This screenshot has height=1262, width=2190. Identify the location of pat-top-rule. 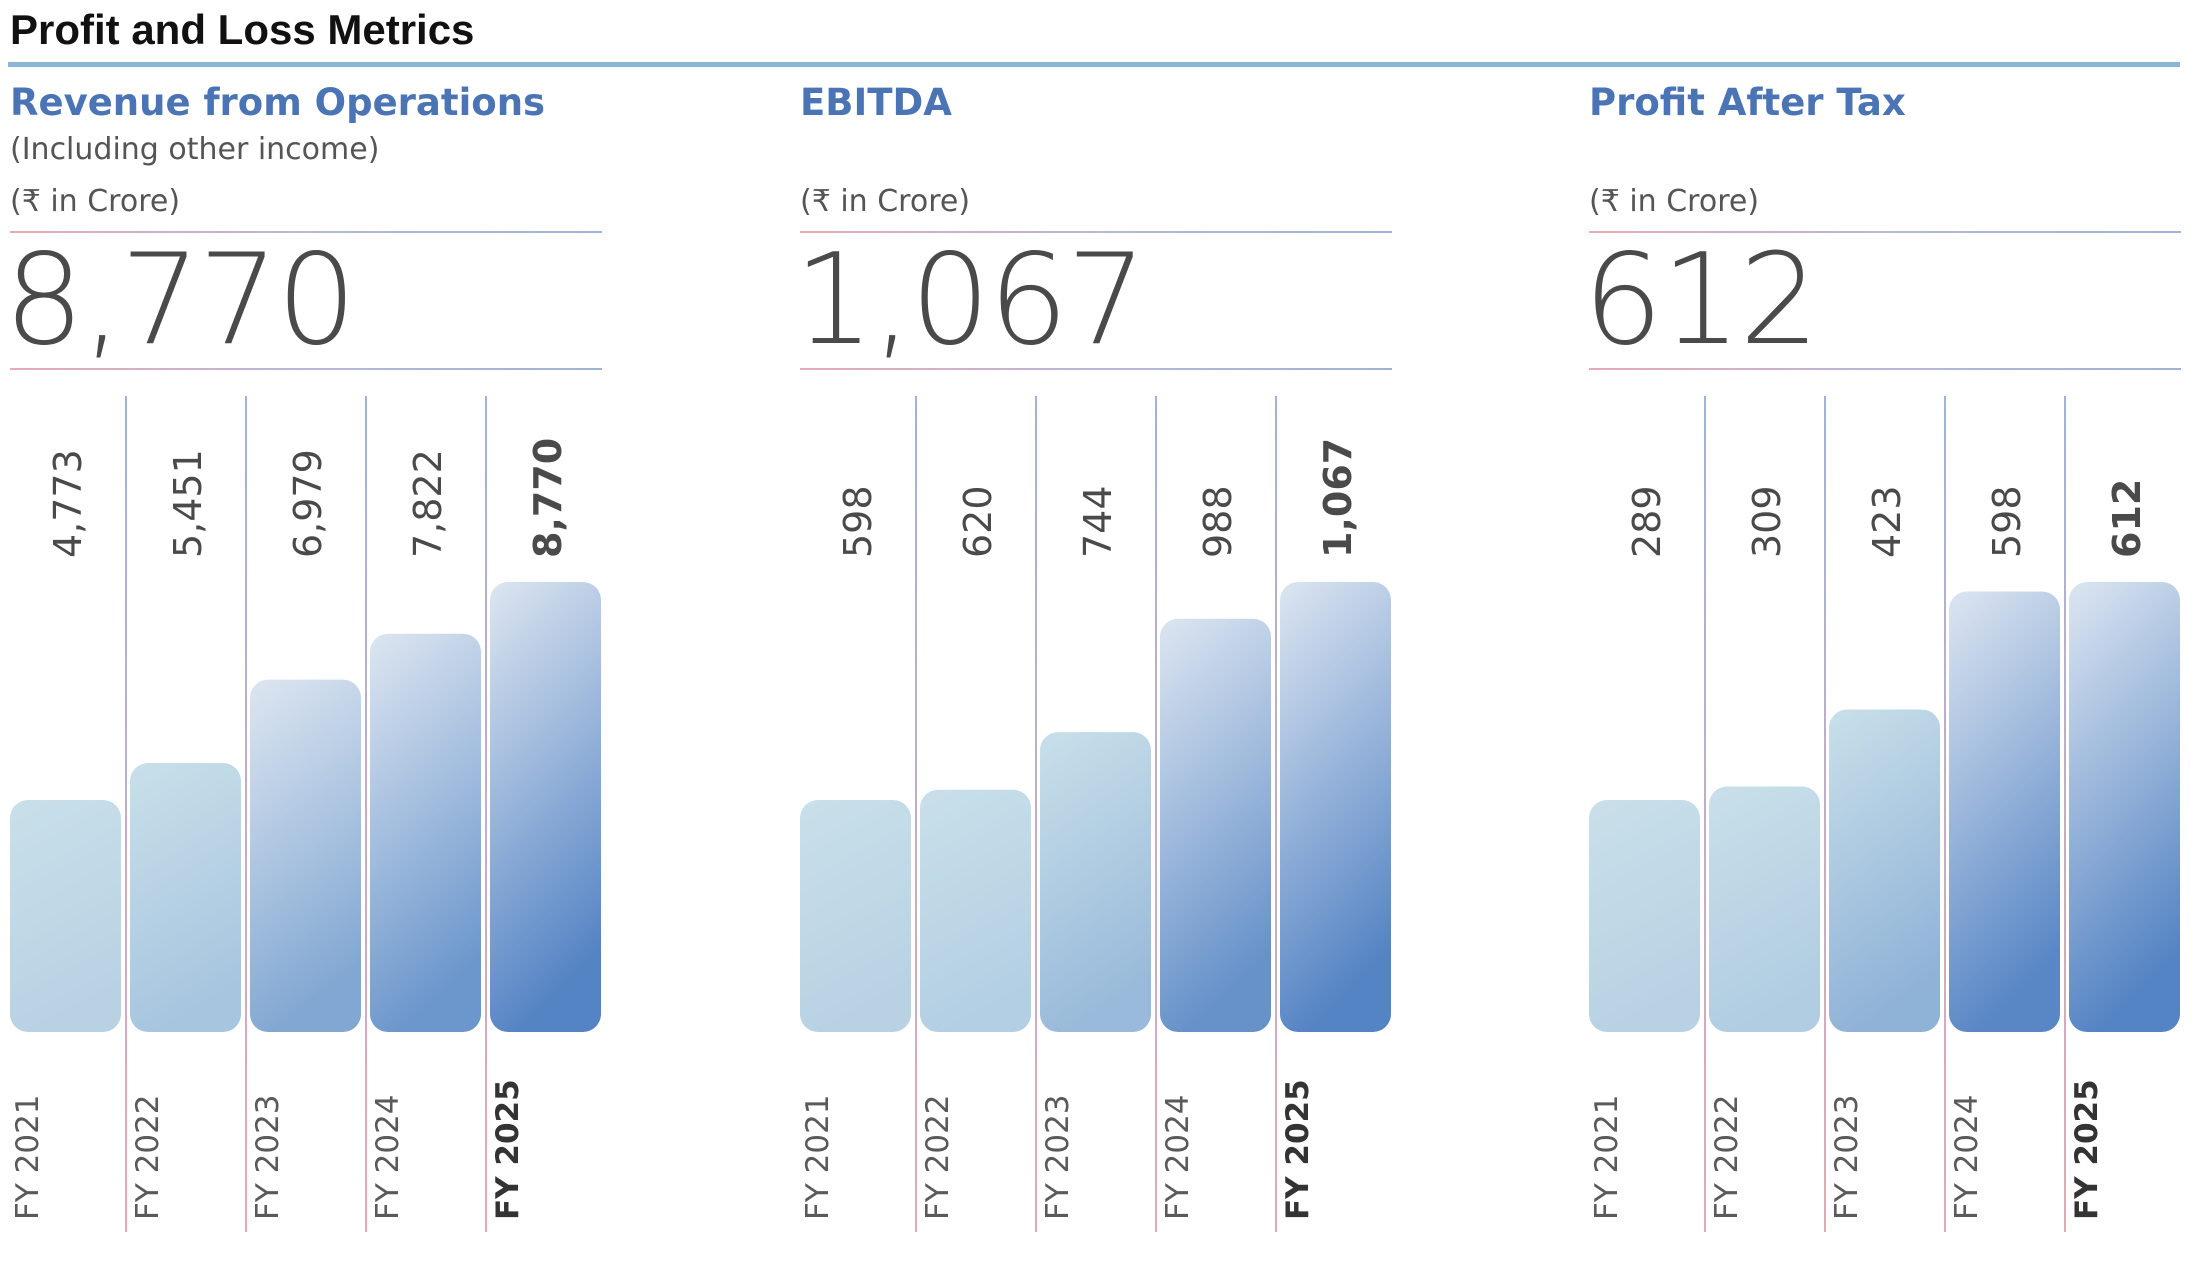
(1885, 232).